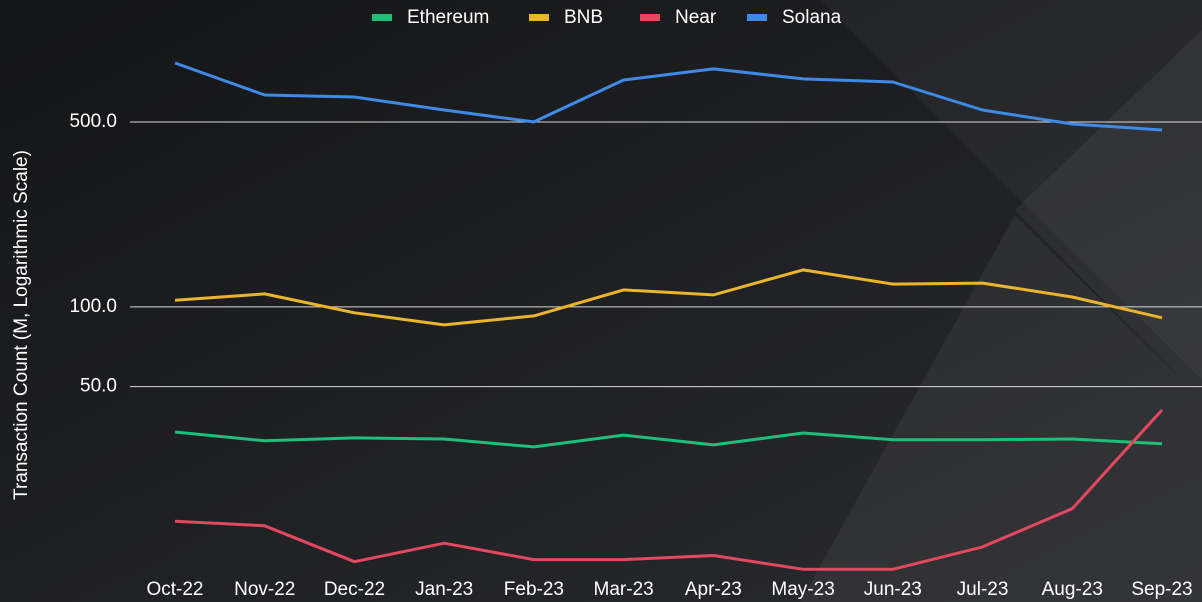 This screenshot has width=1202, height=602. Describe the element at coordinates (583, 17) in the screenshot. I see `legend-label: BNB` at that location.